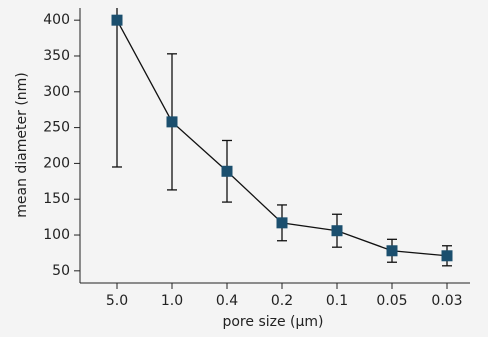  What do you see at coordinates (56, 199) in the screenshot?
I see `y-tick-label: 150` at bounding box center [56, 199].